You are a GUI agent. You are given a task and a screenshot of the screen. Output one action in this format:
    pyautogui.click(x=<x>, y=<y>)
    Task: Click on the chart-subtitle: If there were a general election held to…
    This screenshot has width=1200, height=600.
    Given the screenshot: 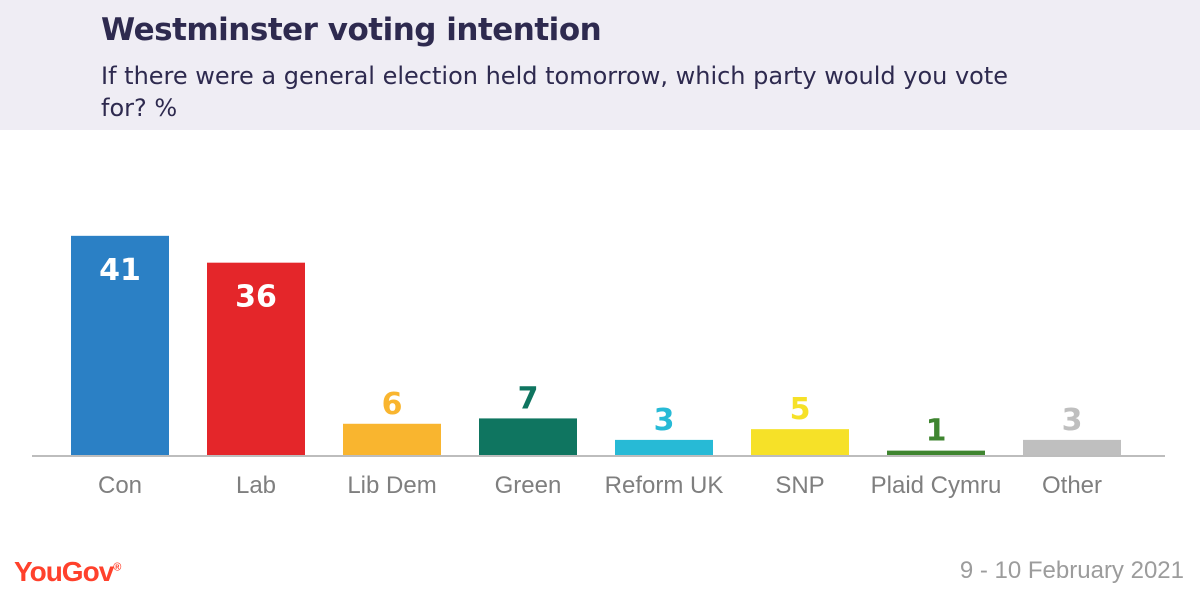 What is the action you would take?
    pyautogui.click(x=555, y=92)
    